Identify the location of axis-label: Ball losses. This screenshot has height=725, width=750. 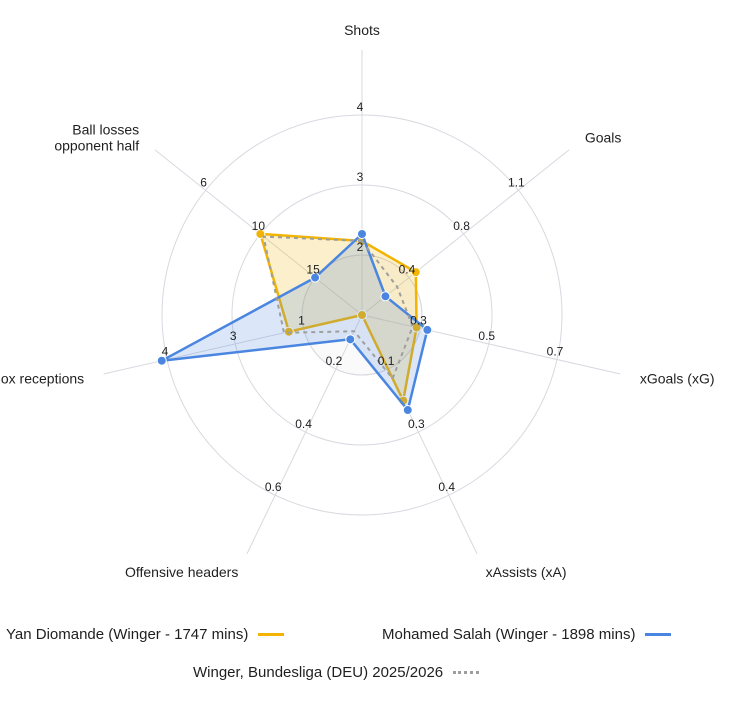
(105, 129).